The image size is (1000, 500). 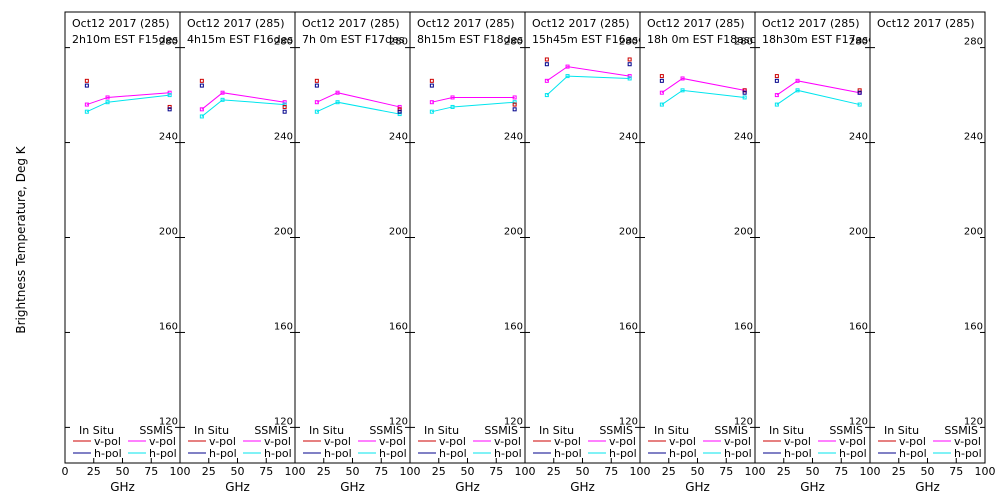 I want to click on panel-subtitle: 8h15m EST F18des, so click(x=470, y=39).